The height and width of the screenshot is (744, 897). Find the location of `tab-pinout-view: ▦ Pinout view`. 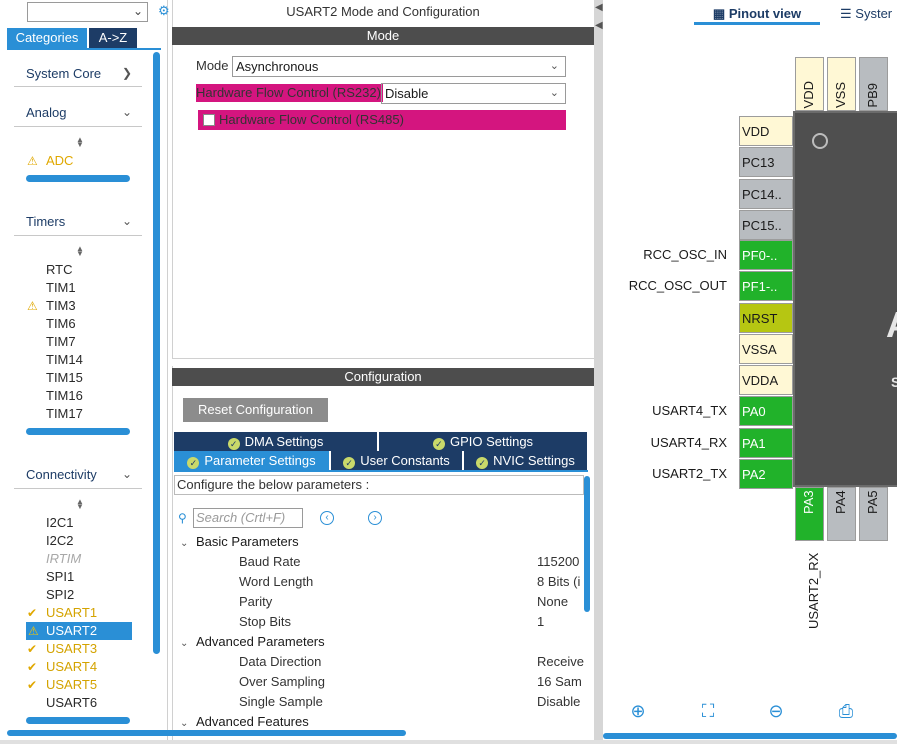

tab-pinout-view: ▦ Pinout view is located at coordinates (757, 14).